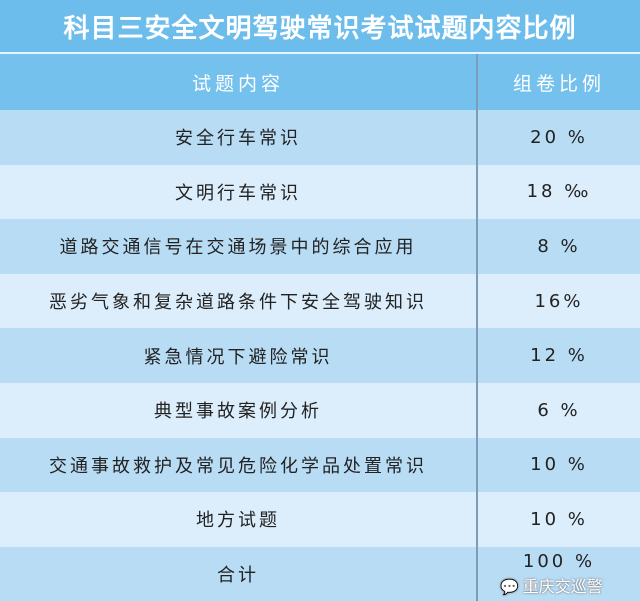  I want to click on wechat-icon: 💬, so click(509, 587).